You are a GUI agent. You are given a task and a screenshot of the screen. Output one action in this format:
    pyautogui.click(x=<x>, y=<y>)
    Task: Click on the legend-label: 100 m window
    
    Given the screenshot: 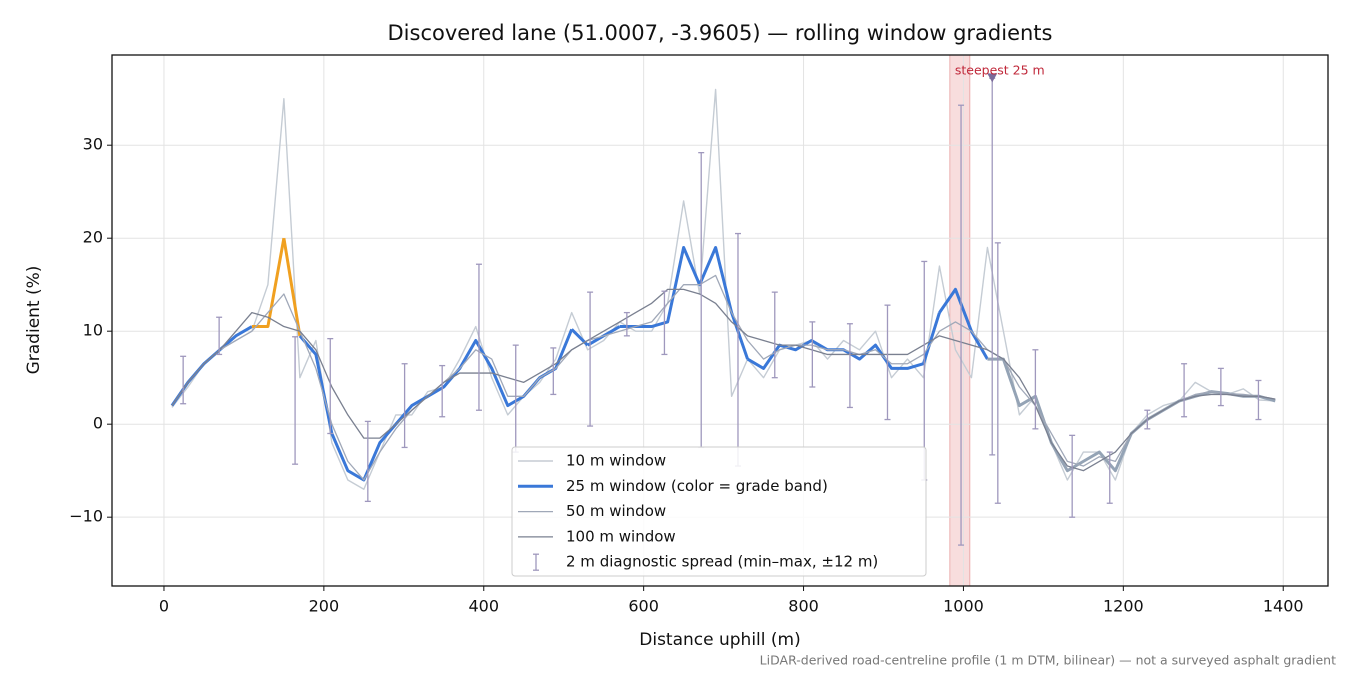 What is the action you would take?
    pyautogui.click(x=621, y=536)
    